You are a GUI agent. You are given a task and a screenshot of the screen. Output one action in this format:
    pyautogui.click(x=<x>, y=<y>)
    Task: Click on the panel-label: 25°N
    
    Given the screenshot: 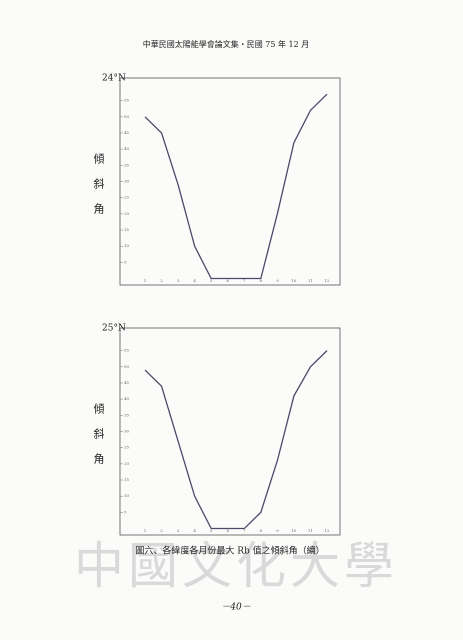 What is the action you would take?
    pyautogui.click(x=114, y=329)
    